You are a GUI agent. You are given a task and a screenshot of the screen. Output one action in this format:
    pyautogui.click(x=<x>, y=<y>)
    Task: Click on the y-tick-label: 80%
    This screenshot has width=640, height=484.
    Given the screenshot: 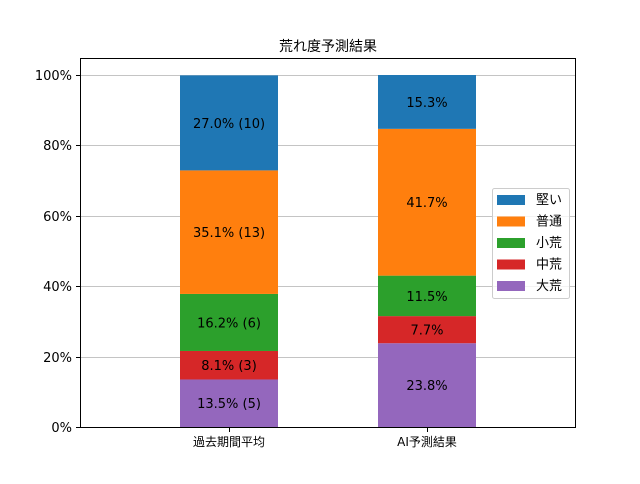 What is the action you would take?
    pyautogui.click(x=57, y=146)
    